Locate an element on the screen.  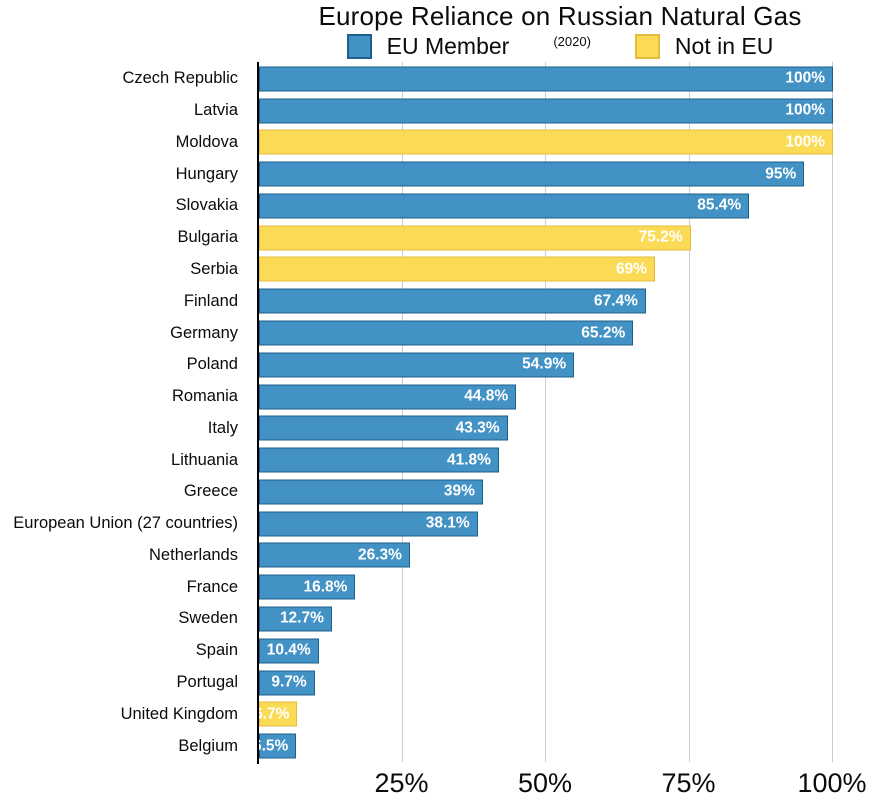
table-row: Belgium 6.5% is located at coordinates (435, 746).